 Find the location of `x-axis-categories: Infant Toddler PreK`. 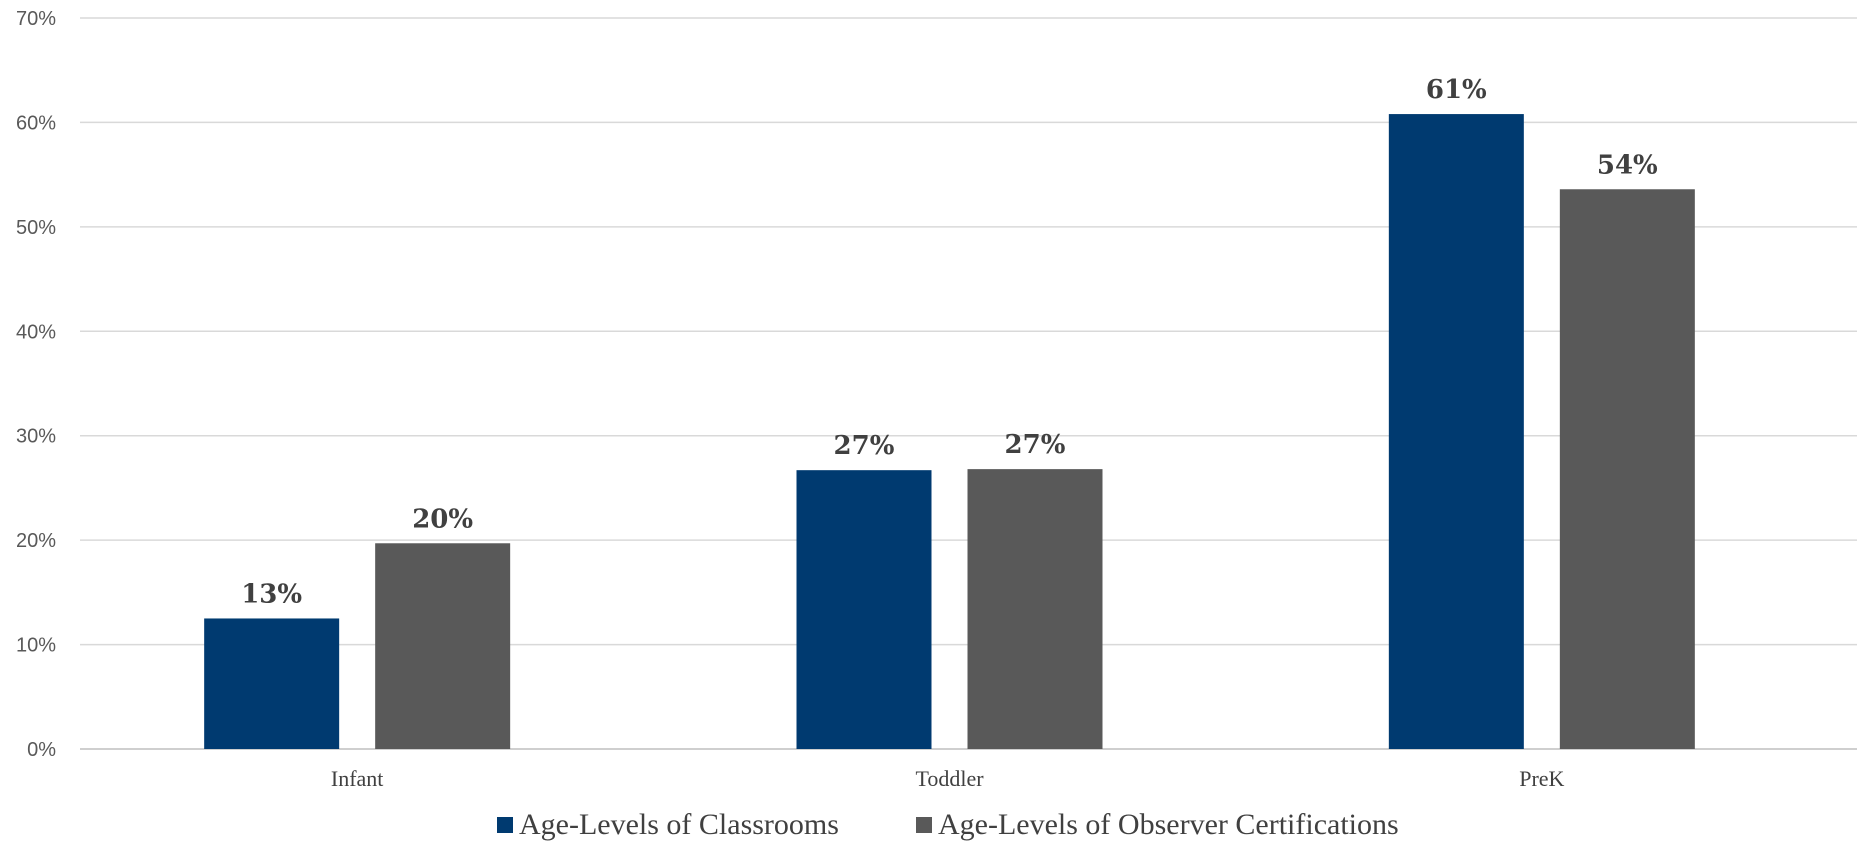

x-axis-categories: Infant Toddler PreK is located at coordinates (948, 778).